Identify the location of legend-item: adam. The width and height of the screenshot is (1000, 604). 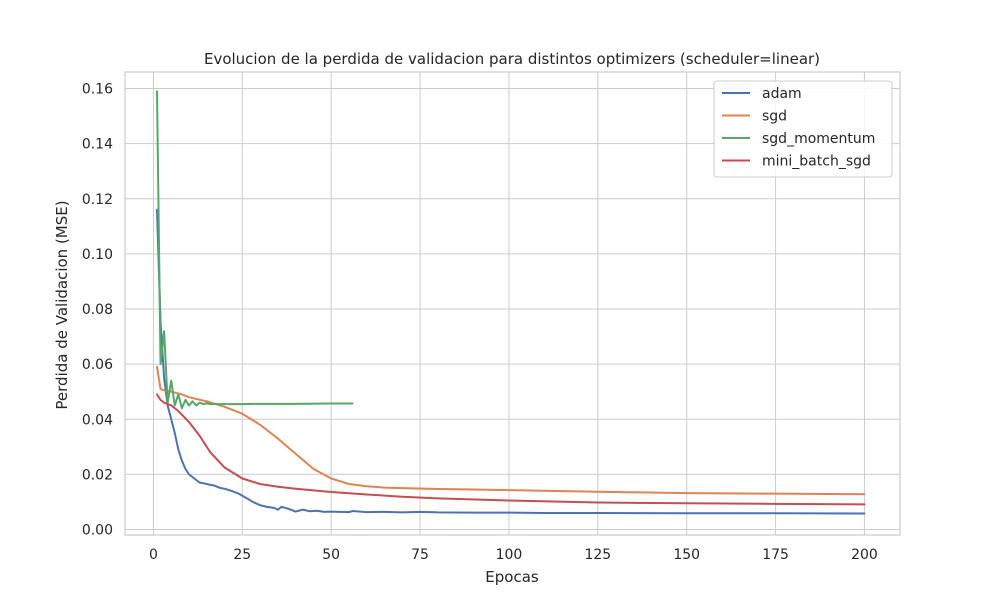
(762, 94).